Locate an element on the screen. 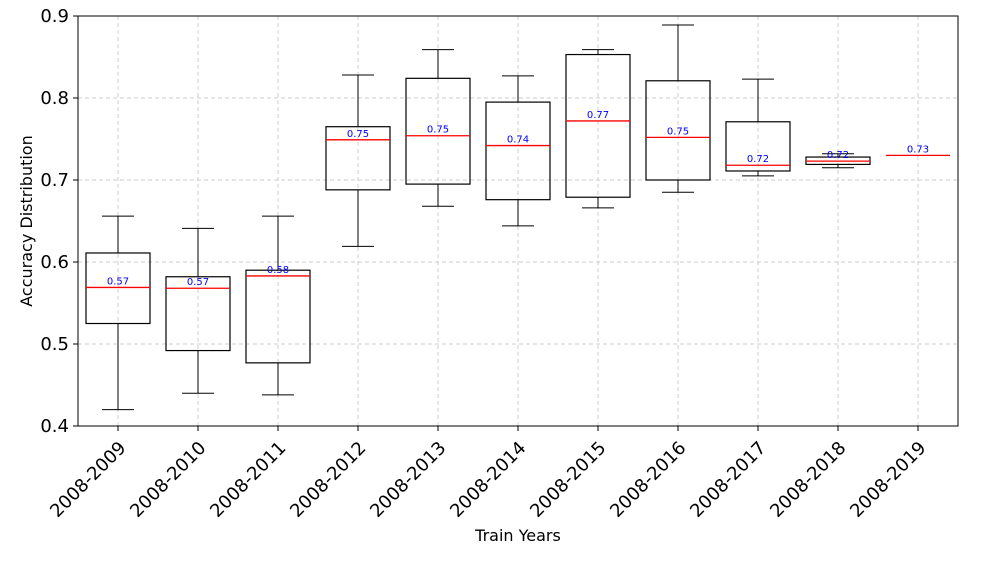  x-tick-label: 2008-2017 is located at coordinates (728, 480).